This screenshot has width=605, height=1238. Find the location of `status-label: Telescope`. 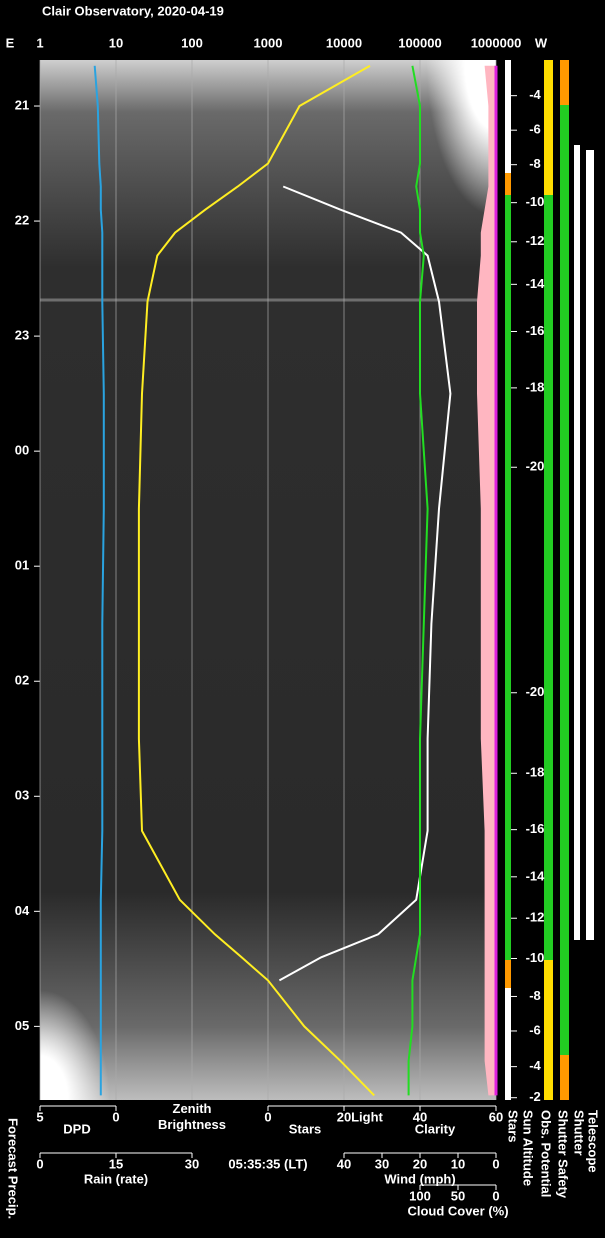

status-label: Telescope is located at coordinates (593, 1141).